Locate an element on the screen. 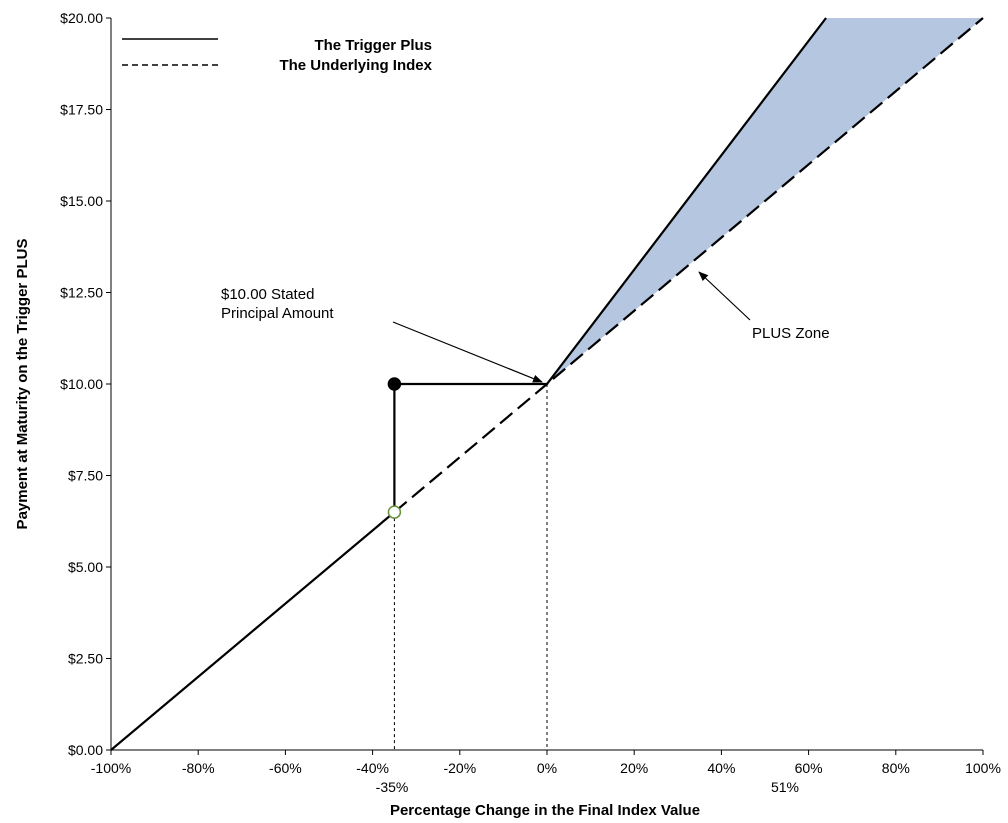  x-tick-label: 40% is located at coordinates (721, 768).